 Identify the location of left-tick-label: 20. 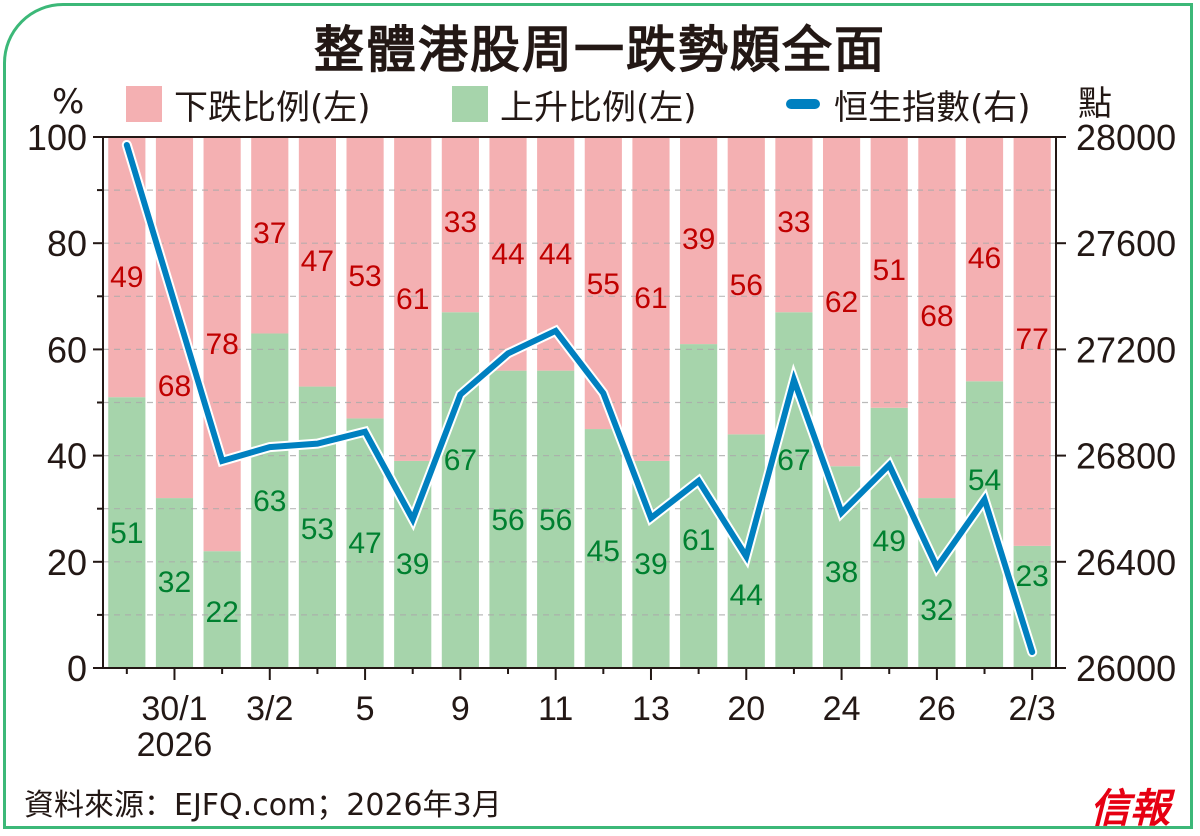
(67, 562).